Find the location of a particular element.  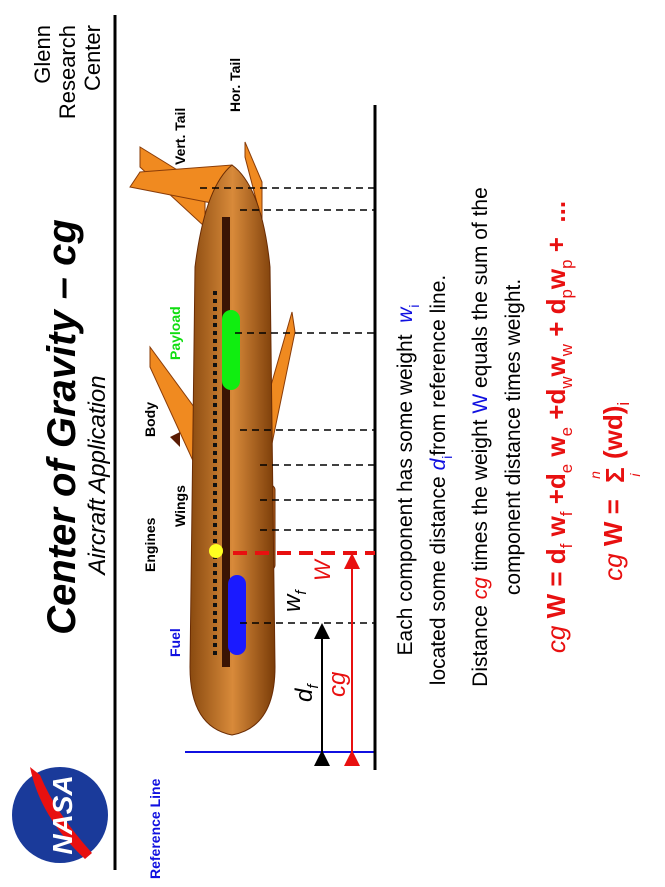

label: Wings is located at coordinates (180, 506).